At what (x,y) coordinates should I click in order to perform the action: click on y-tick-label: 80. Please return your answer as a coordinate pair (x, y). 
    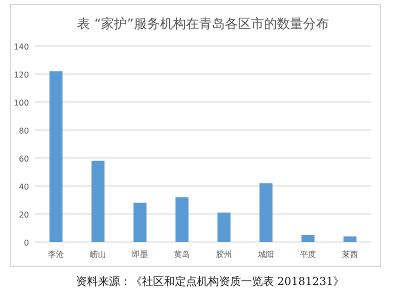
    Looking at the image, I should click on (23, 131).